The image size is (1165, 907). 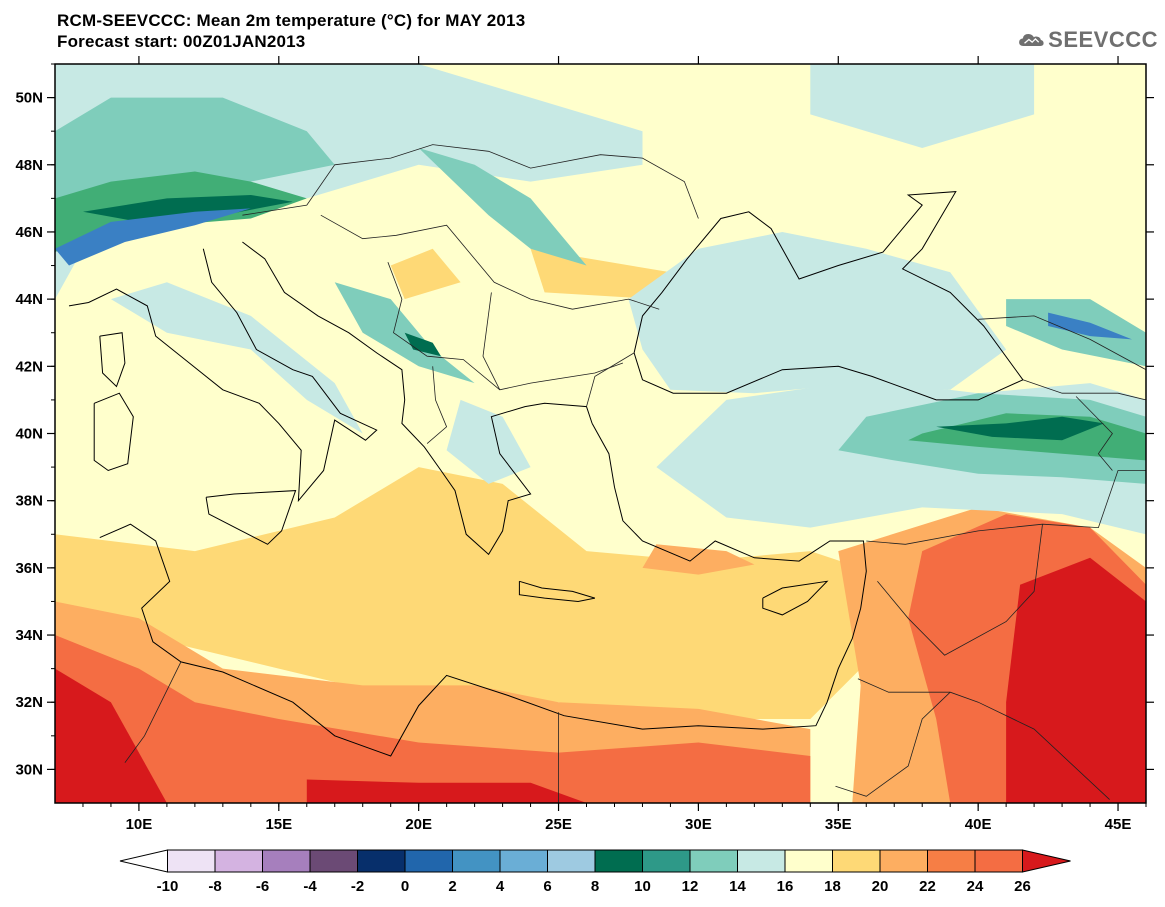 I want to click on lat-label: 44N, so click(x=29, y=299).